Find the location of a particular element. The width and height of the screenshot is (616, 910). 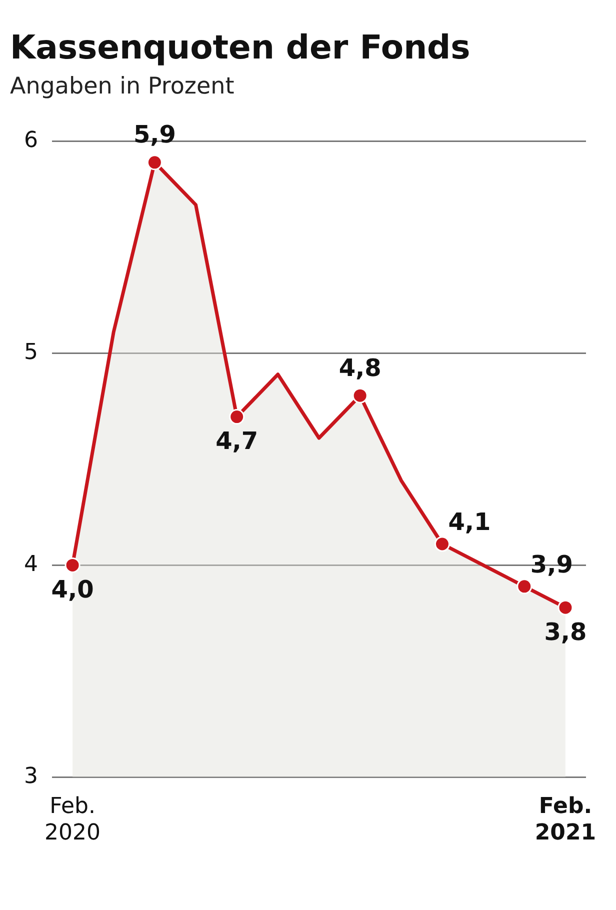

x-tick-label: Feb. 2021 is located at coordinates (565, 820).